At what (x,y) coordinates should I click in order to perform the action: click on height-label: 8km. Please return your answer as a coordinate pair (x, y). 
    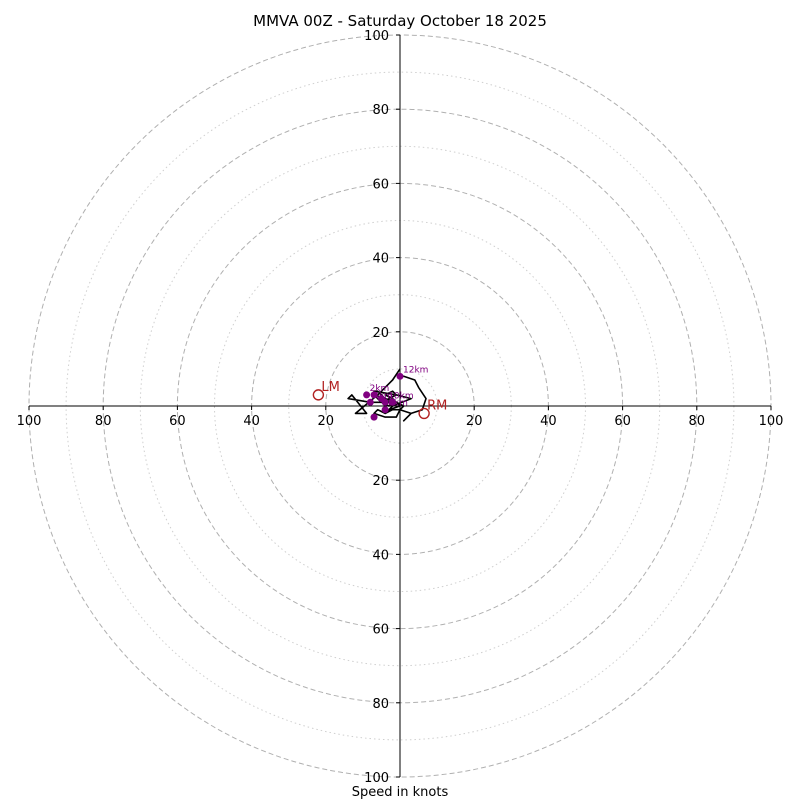
    Looking at the image, I should click on (398, 404).